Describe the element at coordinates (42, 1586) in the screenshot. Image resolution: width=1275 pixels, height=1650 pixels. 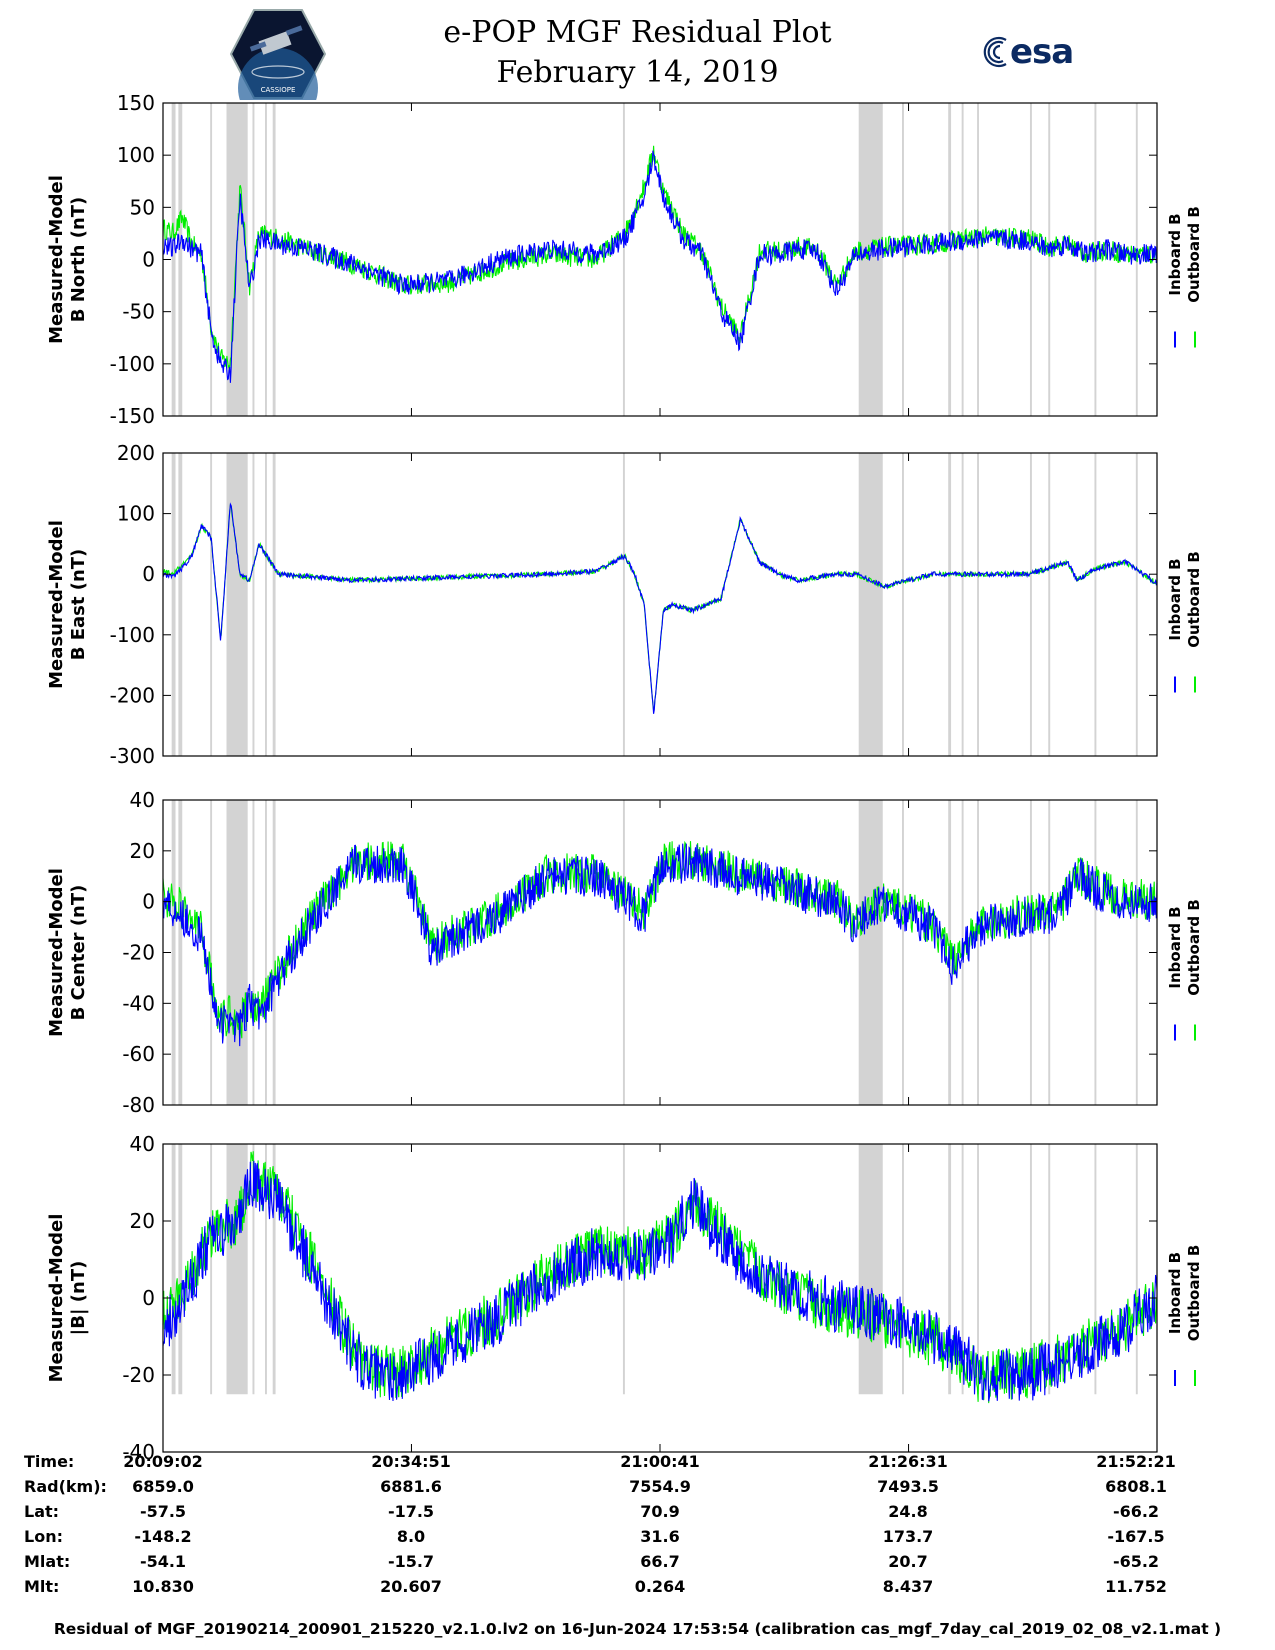
I see `info-row-label: Mlt:` at that location.